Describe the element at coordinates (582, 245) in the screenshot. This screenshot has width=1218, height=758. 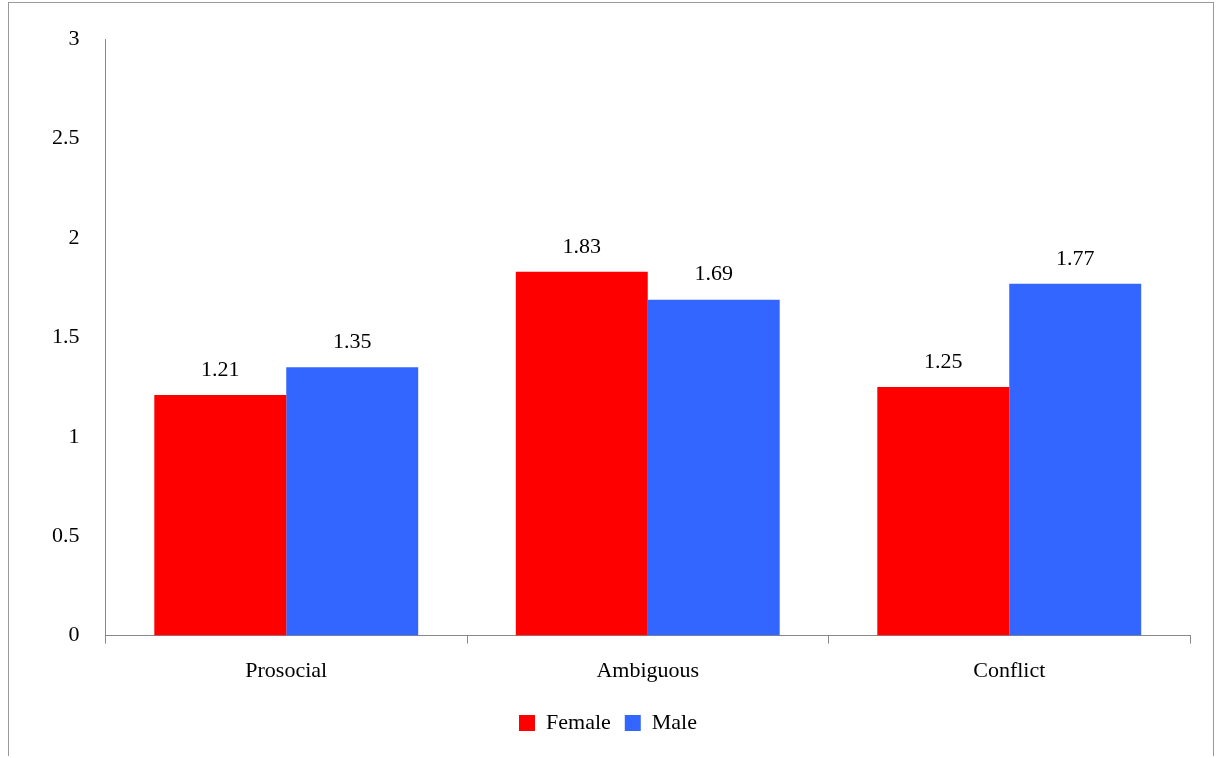
I see `data-label: 1.83` at that location.